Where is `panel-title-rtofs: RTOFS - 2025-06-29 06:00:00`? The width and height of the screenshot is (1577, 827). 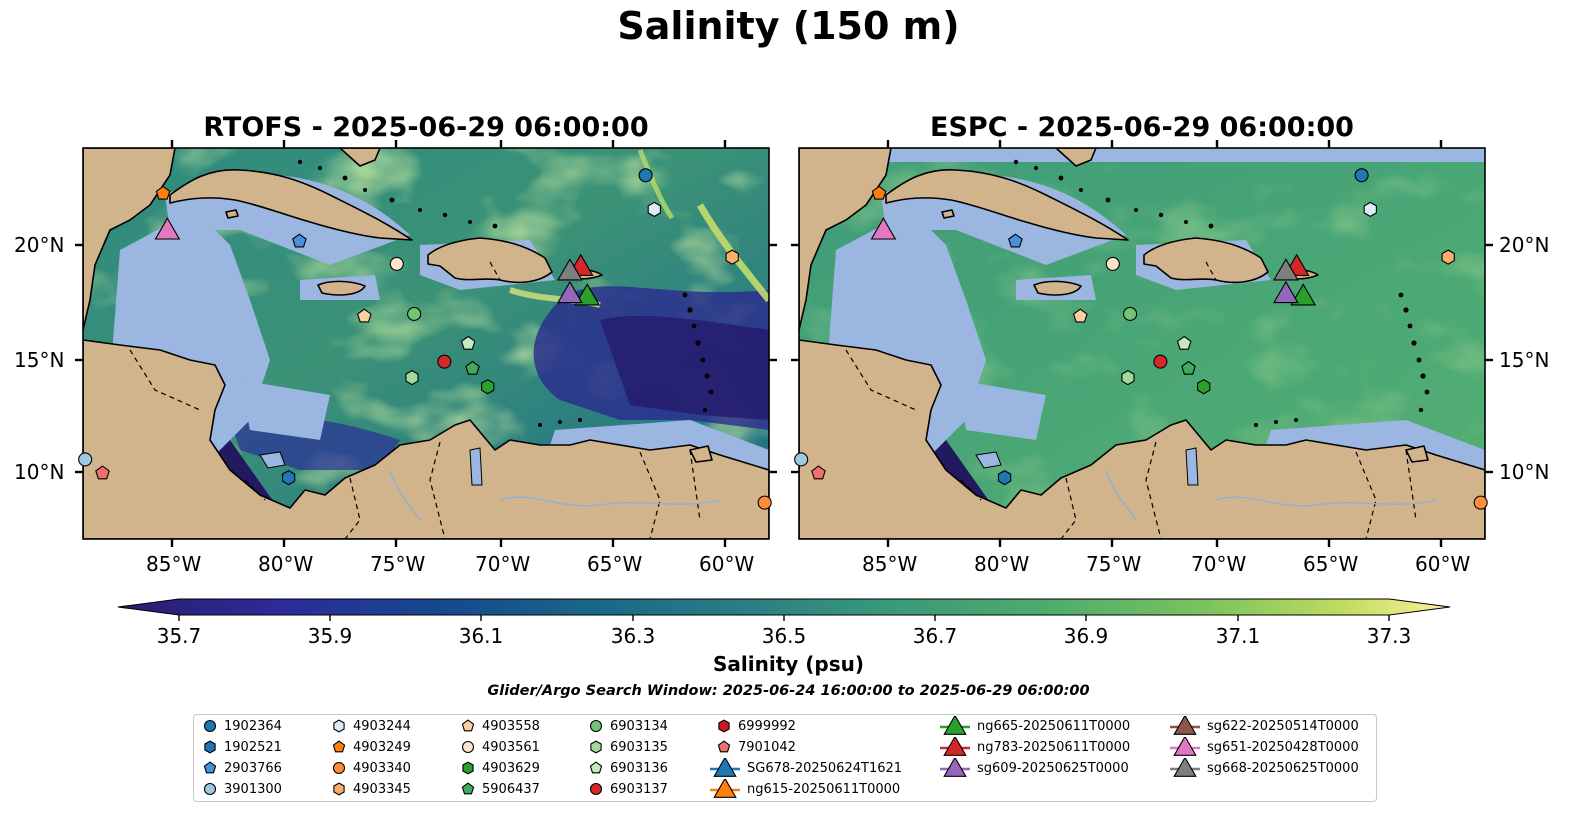 panel-title-rtofs: RTOFS - 2025-06-29 06:00:00 is located at coordinates (426, 127).